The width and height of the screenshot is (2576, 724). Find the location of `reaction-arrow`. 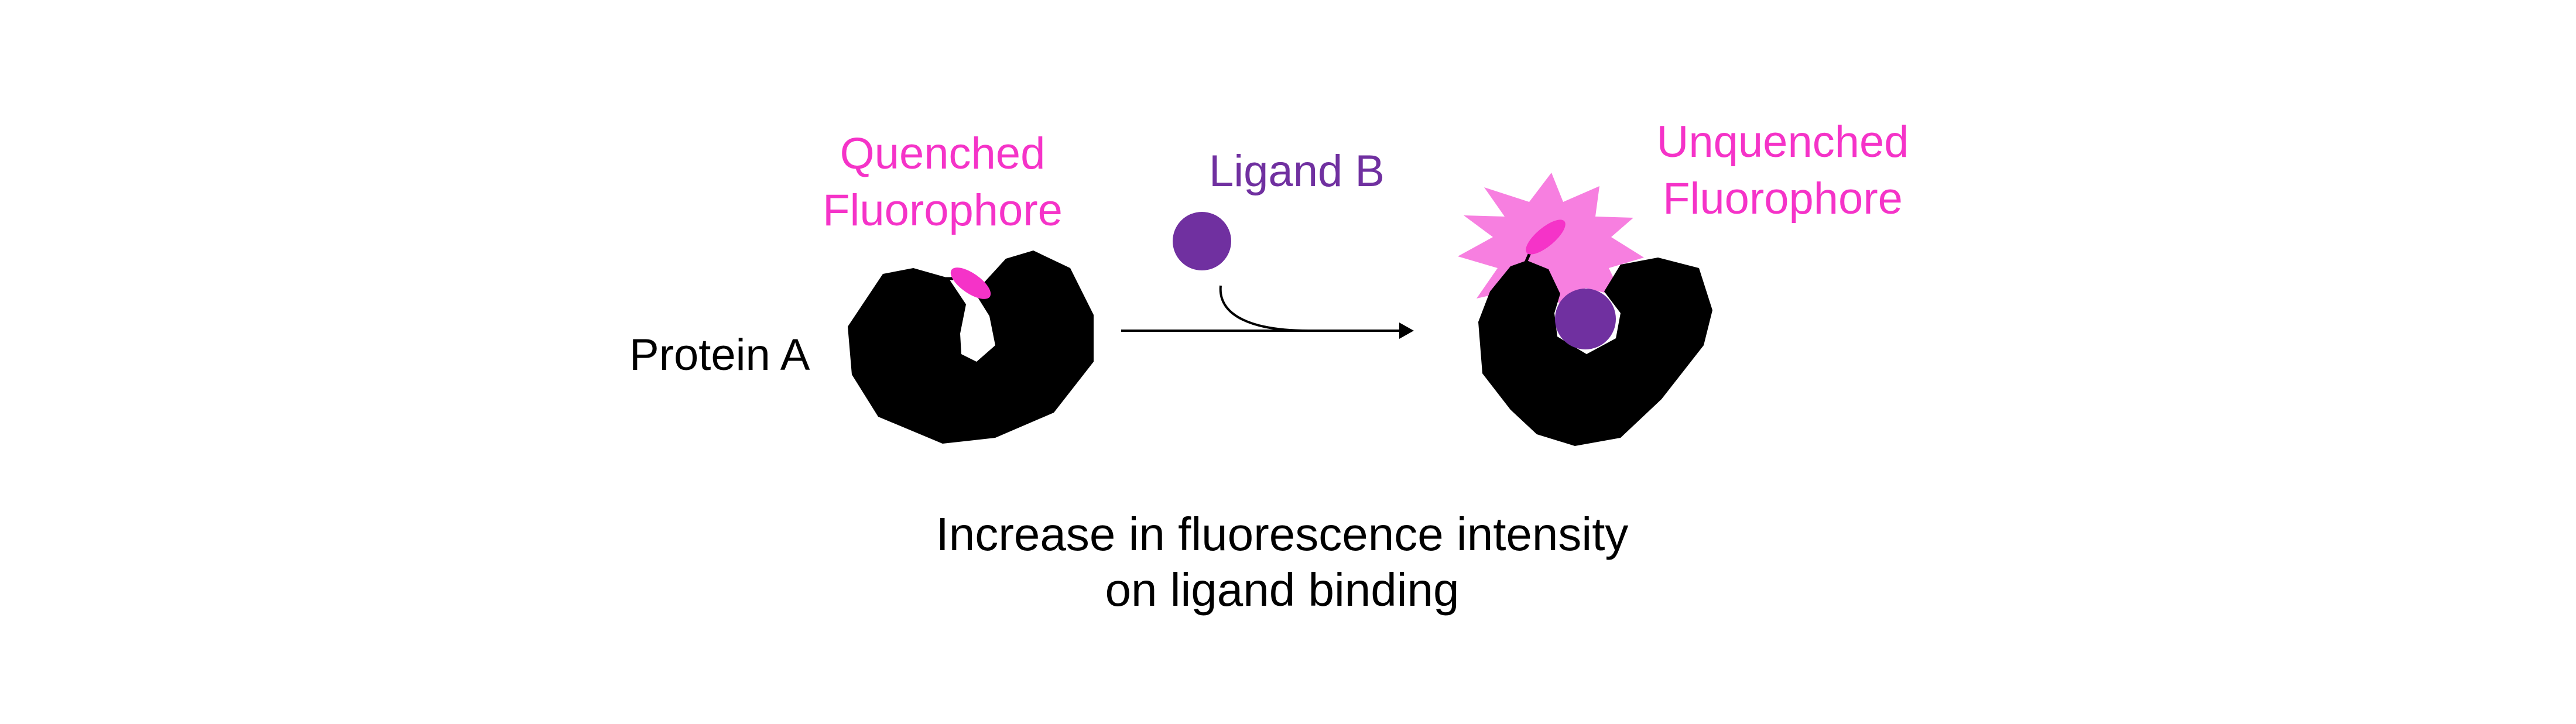

reaction-arrow is located at coordinates (1267, 312).